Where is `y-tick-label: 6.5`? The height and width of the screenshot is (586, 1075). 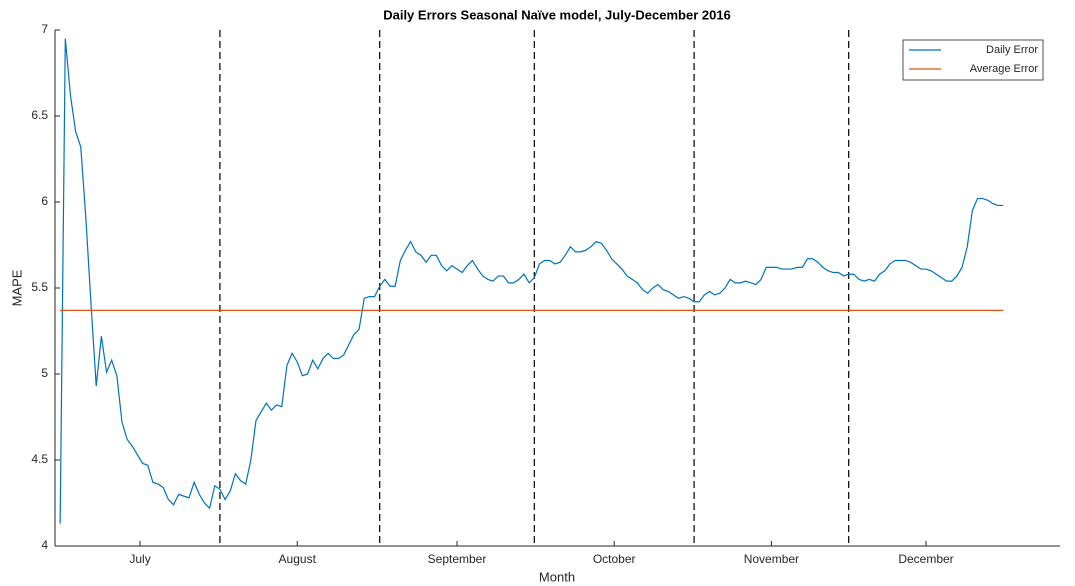
y-tick-label: 6.5 is located at coordinates (39, 115).